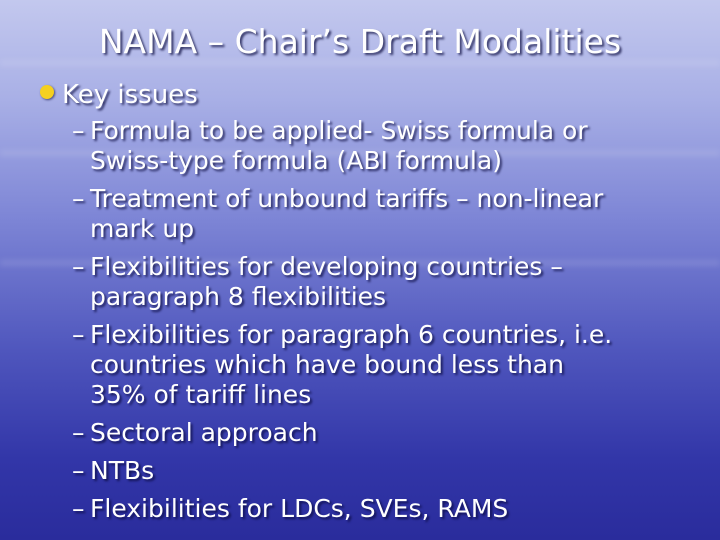  I want to click on bullet-text: Key issues, so click(130, 95).